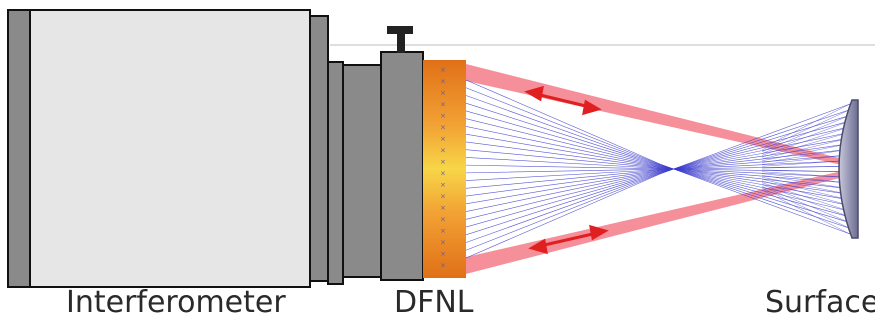 This screenshot has width=875, height=329. I want to click on dfnl-label: DFNL, so click(434, 302).